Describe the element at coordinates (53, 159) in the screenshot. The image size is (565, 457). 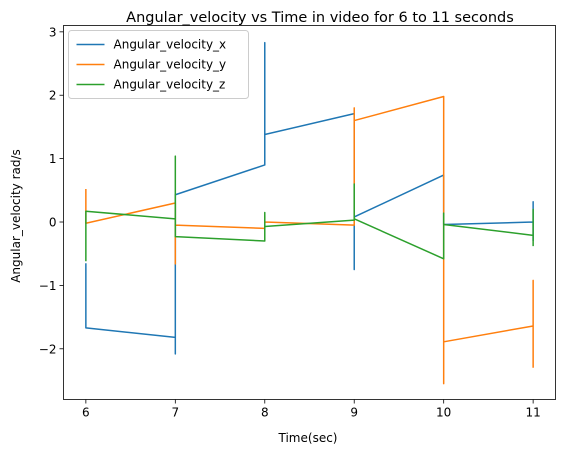
I see `y-tick-label: 1` at that location.